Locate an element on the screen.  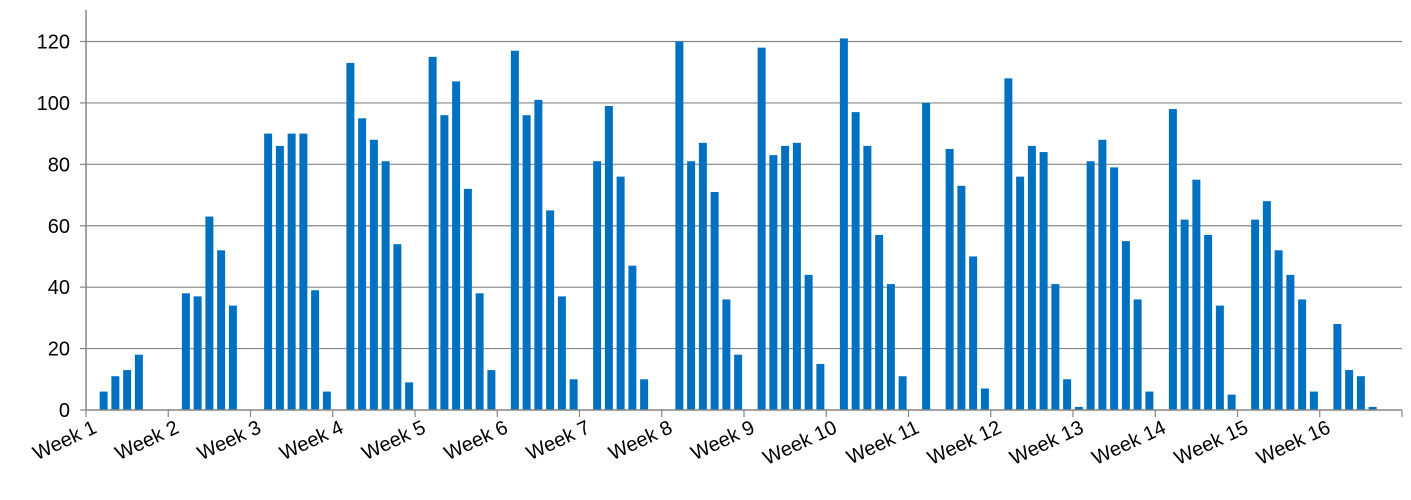
x-tick-label: Week 13 is located at coordinates (1047, 443).